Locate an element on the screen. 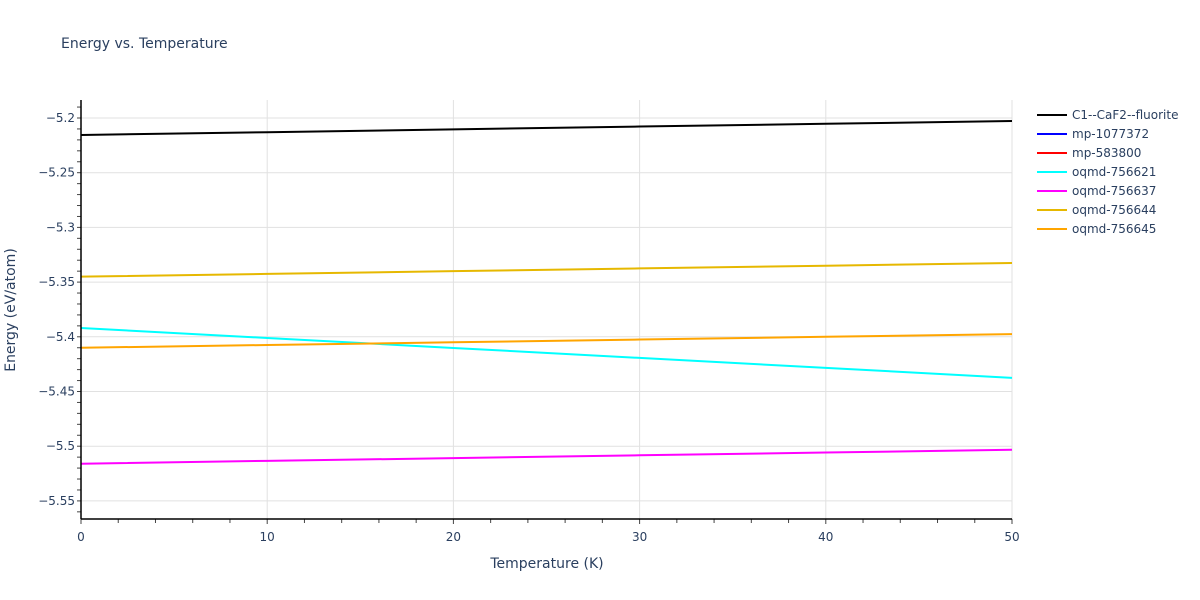 This screenshot has height=600, width=1200. legend-item: oqmd-756645 is located at coordinates (1107, 228).